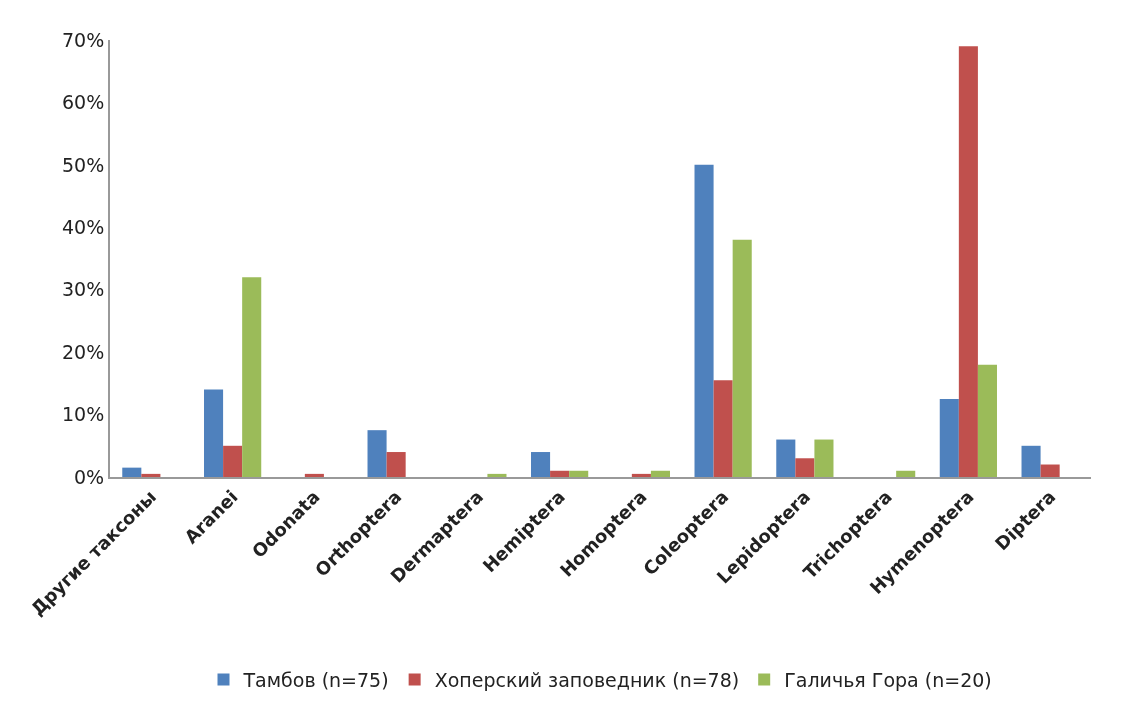 The width and height of the screenshot is (1131, 710). What do you see at coordinates (83, 414) in the screenshot?
I see `y-tick-label: 10%` at bounding box center [83, 414].